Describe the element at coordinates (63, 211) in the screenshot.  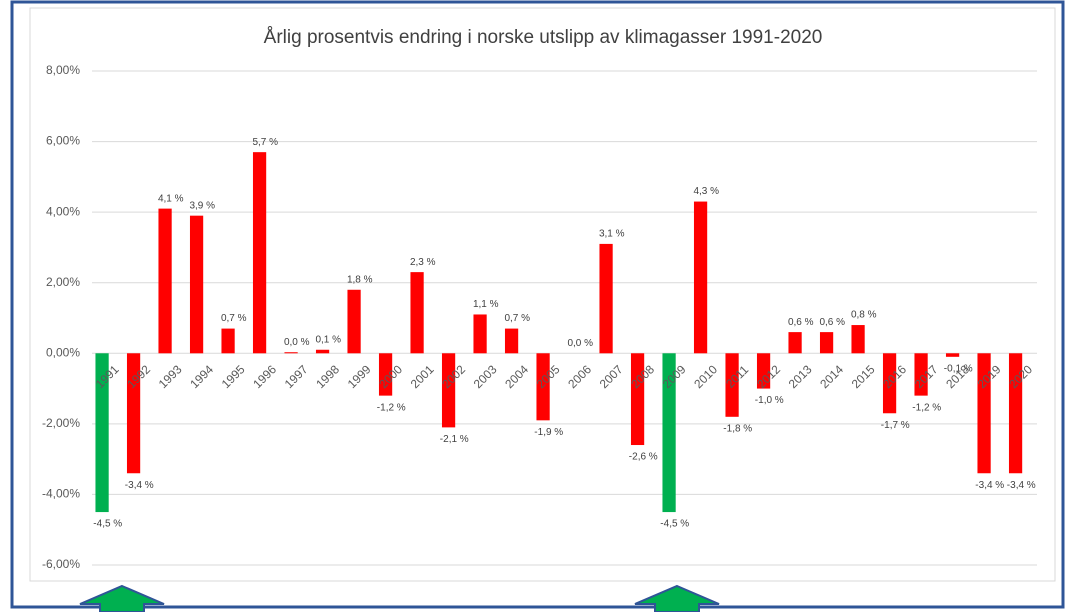
I see `y-tick-label: 4,00%` at that location.